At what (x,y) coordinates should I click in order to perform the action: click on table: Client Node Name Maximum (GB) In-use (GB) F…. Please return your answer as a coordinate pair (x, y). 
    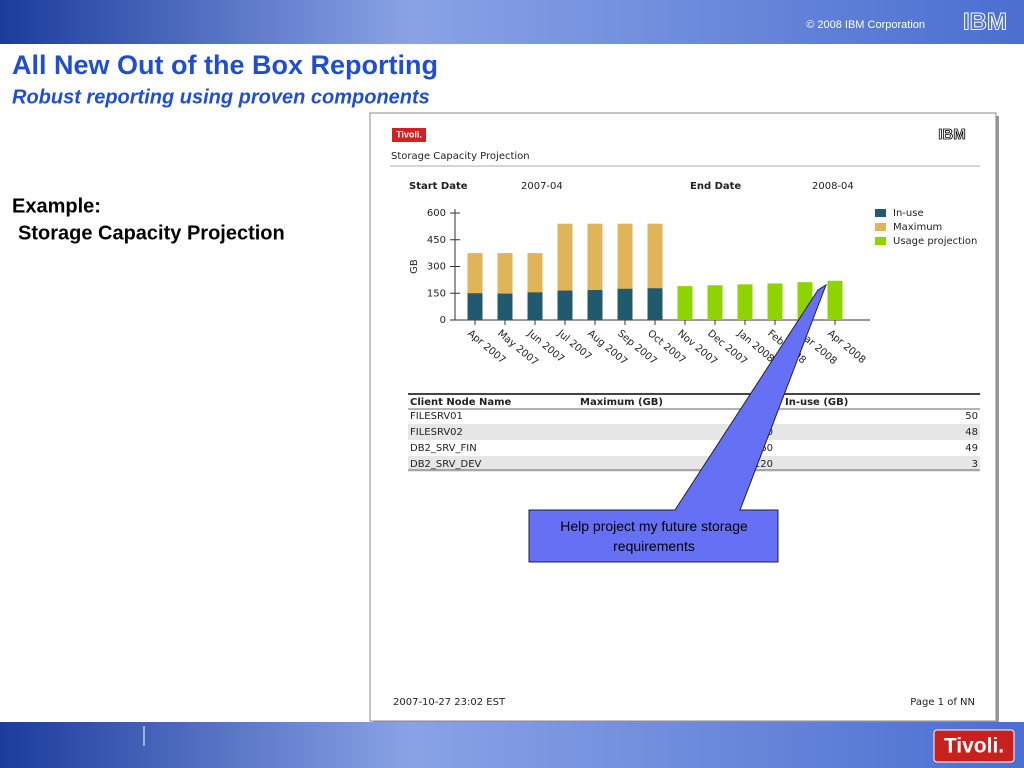
    Looking at the image, I should click on (694, 434).